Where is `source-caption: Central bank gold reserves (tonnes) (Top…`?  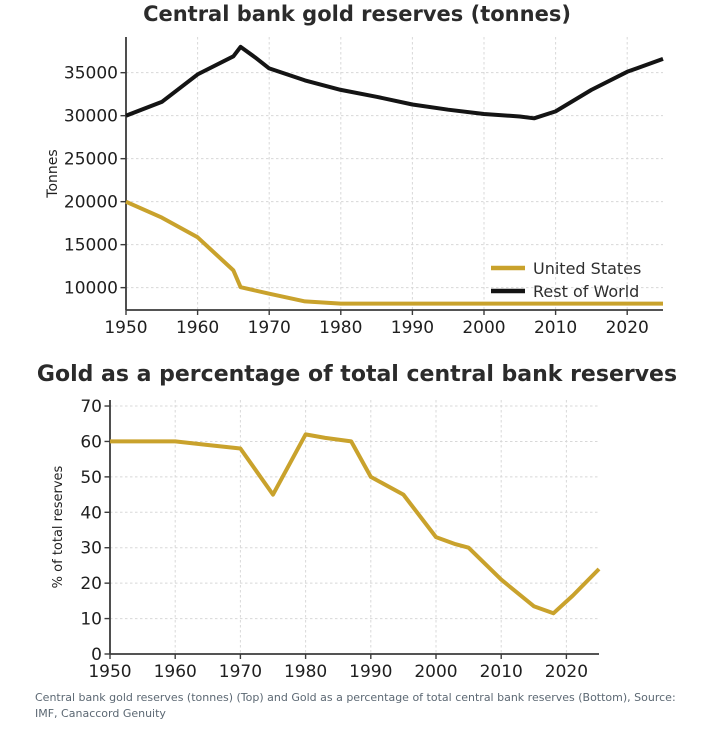 source-caption: Central bank gold reserves (tonnes) (Top… is located at coordinates (355, 705).